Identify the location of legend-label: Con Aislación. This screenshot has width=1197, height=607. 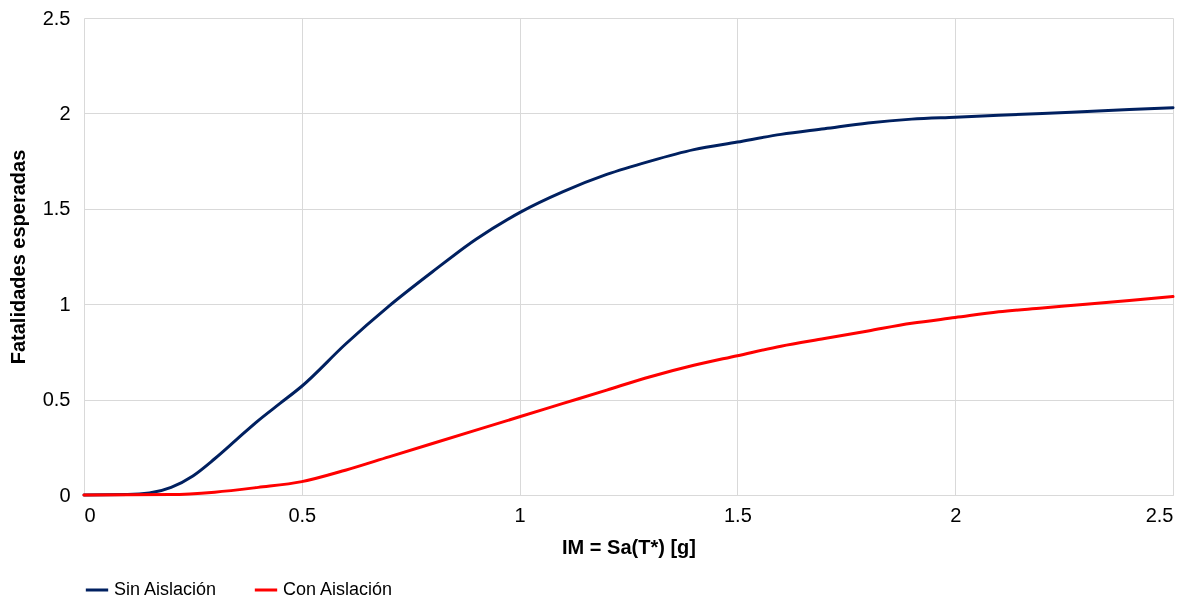
(338, 589).